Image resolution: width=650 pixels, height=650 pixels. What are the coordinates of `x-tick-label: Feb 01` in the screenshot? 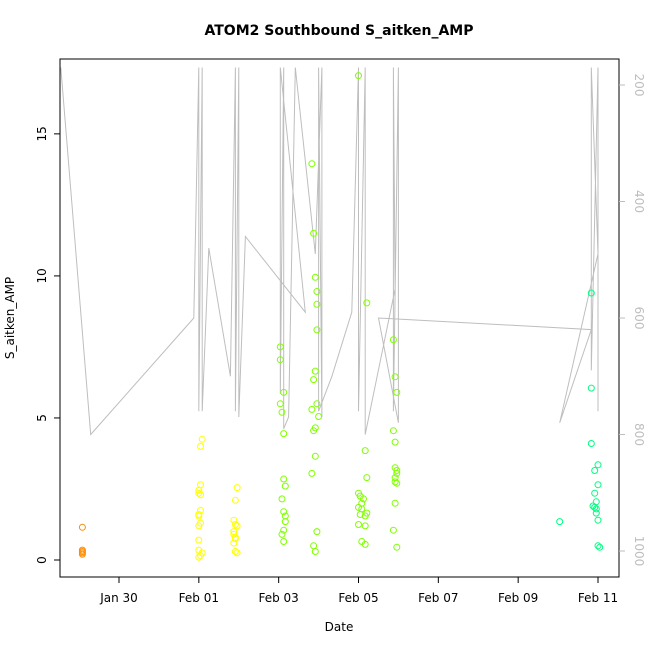 It's located at (199, 598).